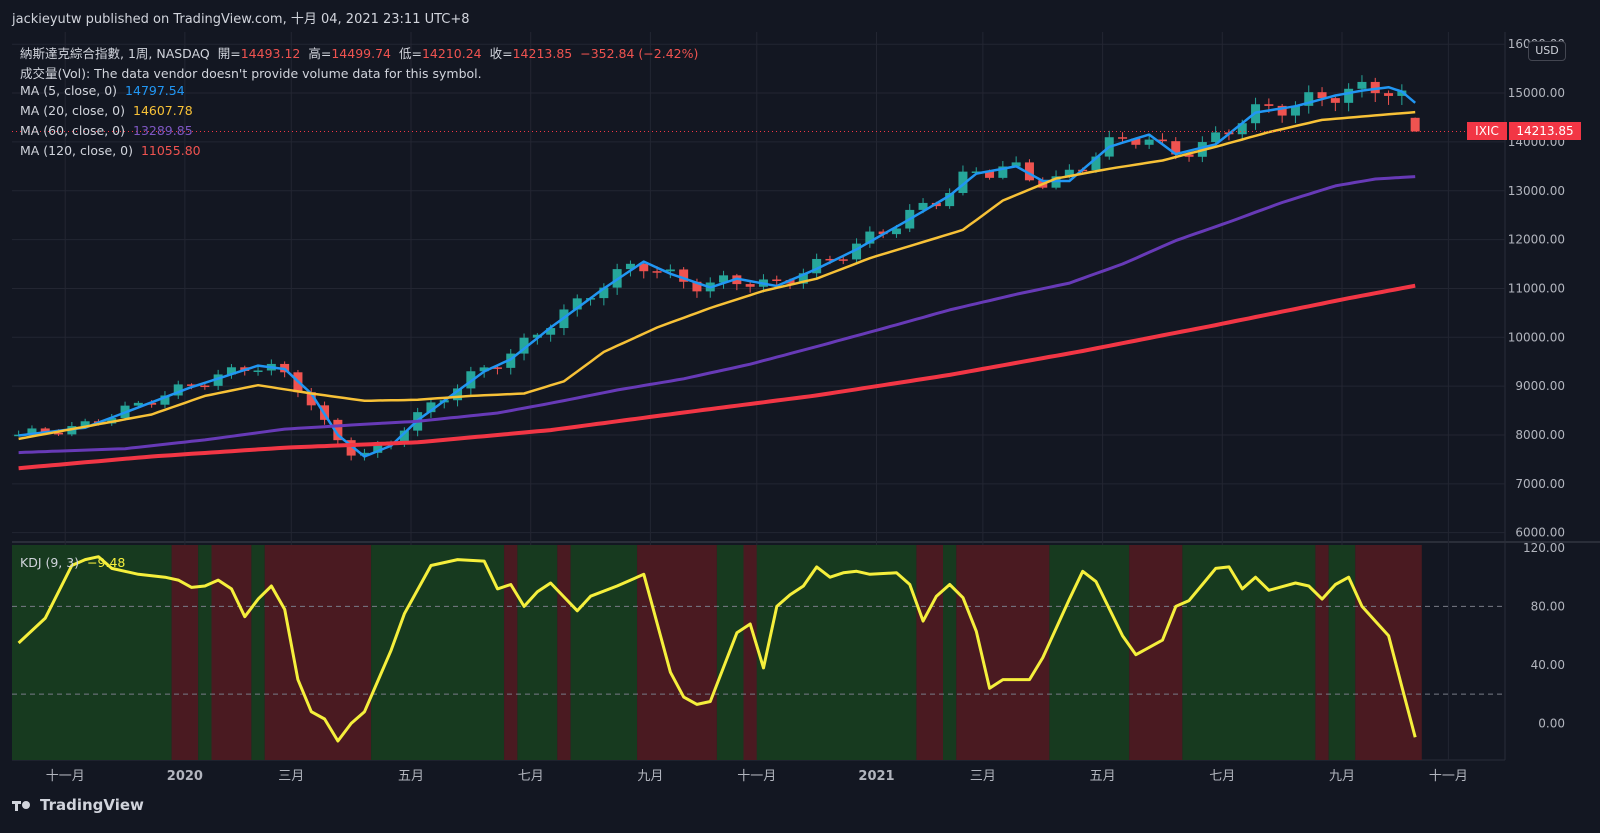  I want to click on ma5-legend: MA (5, close, 0) 14797.54, so click(104, 90).